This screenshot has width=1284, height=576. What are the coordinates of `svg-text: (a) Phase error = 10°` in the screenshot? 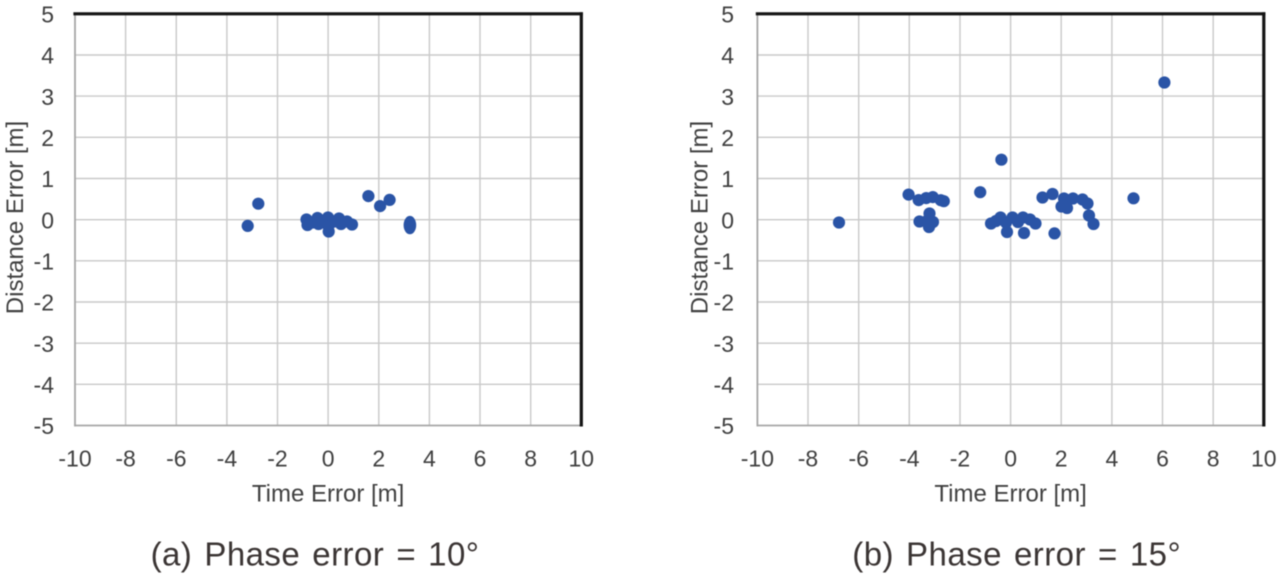 It's located at (315, 554).